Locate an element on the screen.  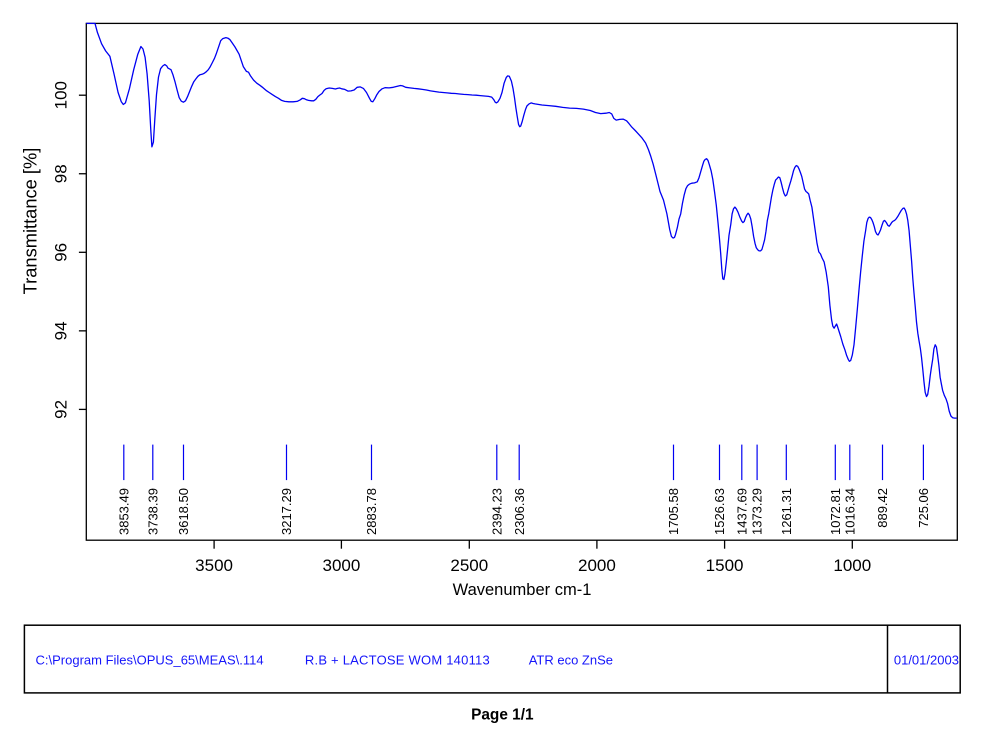
svg-text: Page 1/1 is located at coordinates (502, 715).